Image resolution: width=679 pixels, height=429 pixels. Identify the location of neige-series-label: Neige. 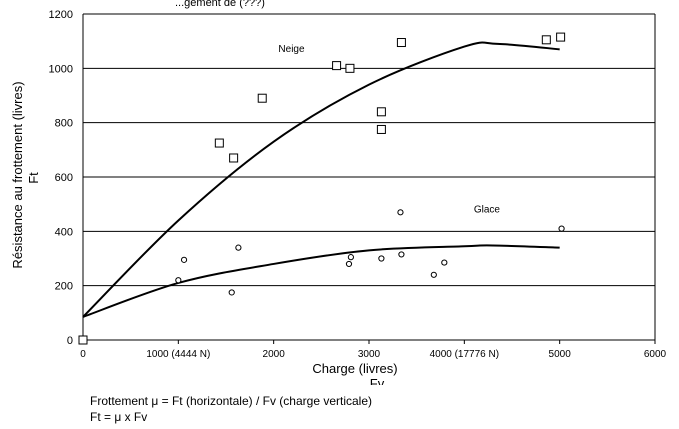
(291, 49).